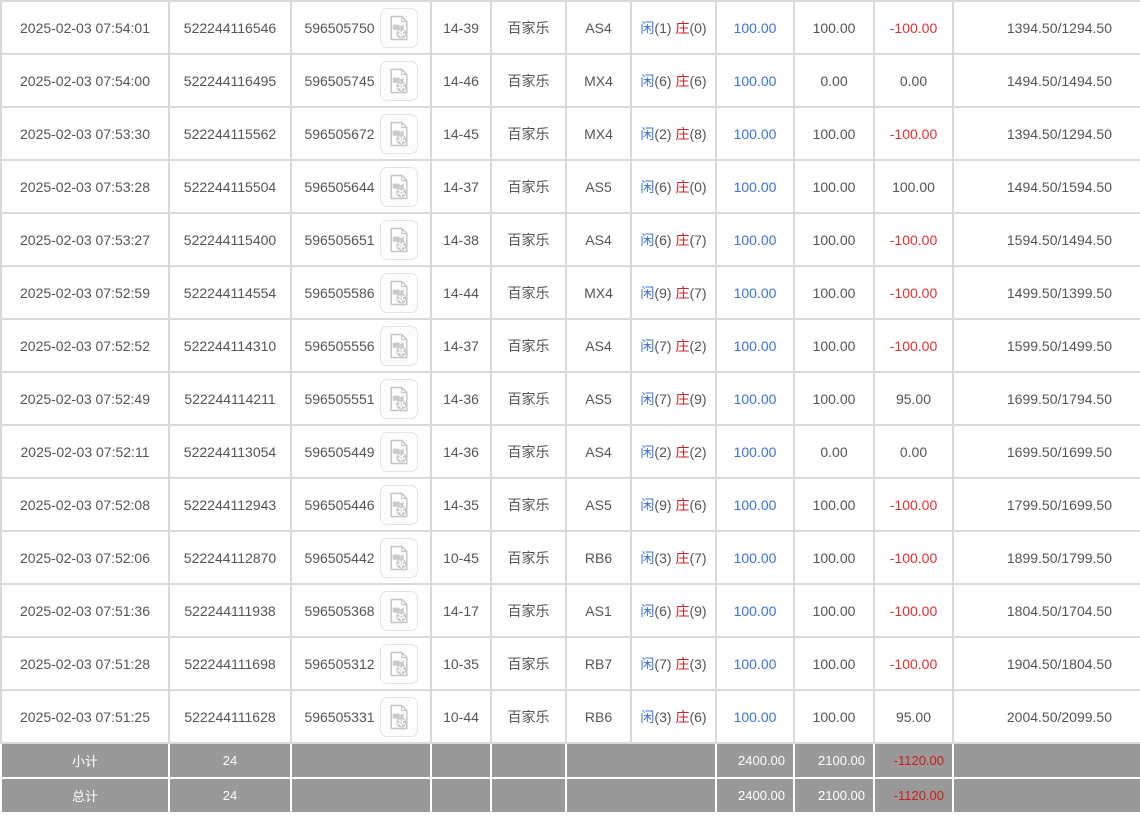 Image resolution: width=1140 pixels, height=825 pixels. What do you see at coordinates (698, 133) in the screenshot?
I see `banker-points: (8)` at bounding box center [698, 133].